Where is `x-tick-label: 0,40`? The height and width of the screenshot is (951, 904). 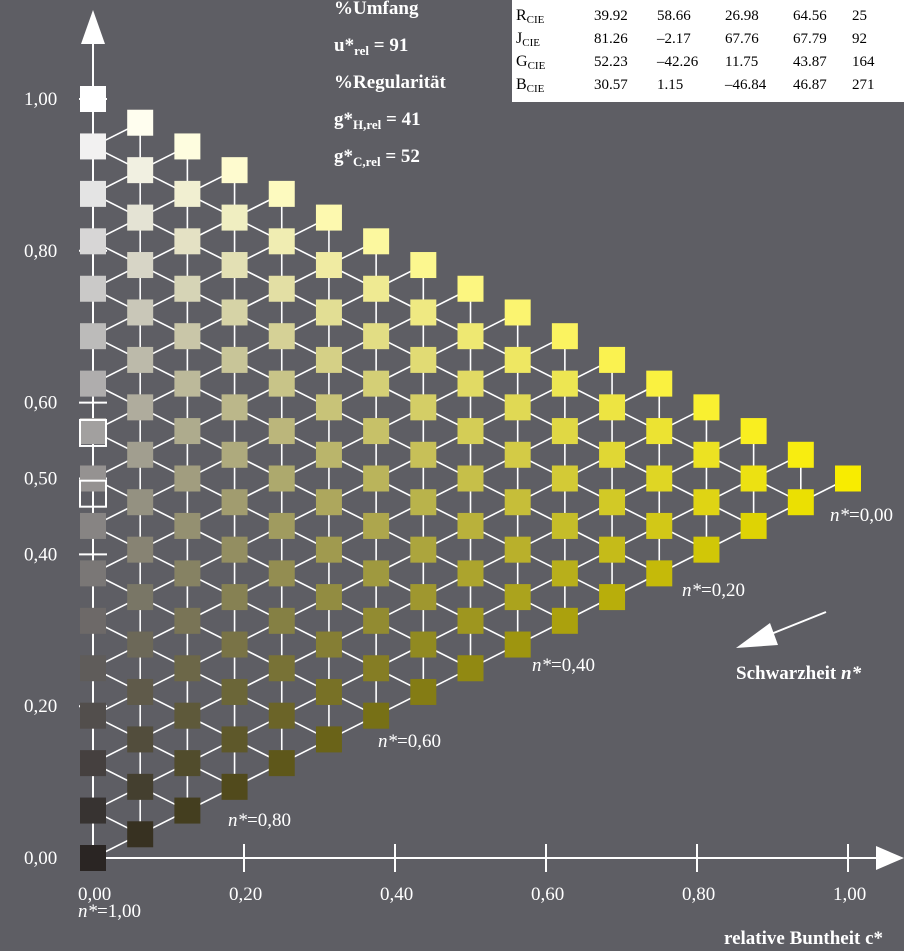 x-tick-label: 0,40 is located at coordinates (396, 894).